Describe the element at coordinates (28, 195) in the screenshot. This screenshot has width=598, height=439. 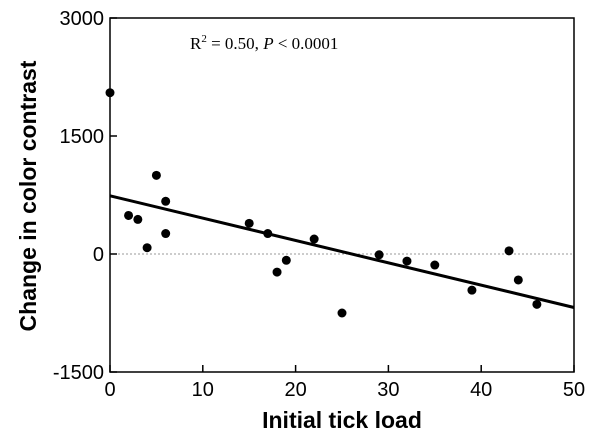
I see `y-axis-title: Change in color contrast` at that location.